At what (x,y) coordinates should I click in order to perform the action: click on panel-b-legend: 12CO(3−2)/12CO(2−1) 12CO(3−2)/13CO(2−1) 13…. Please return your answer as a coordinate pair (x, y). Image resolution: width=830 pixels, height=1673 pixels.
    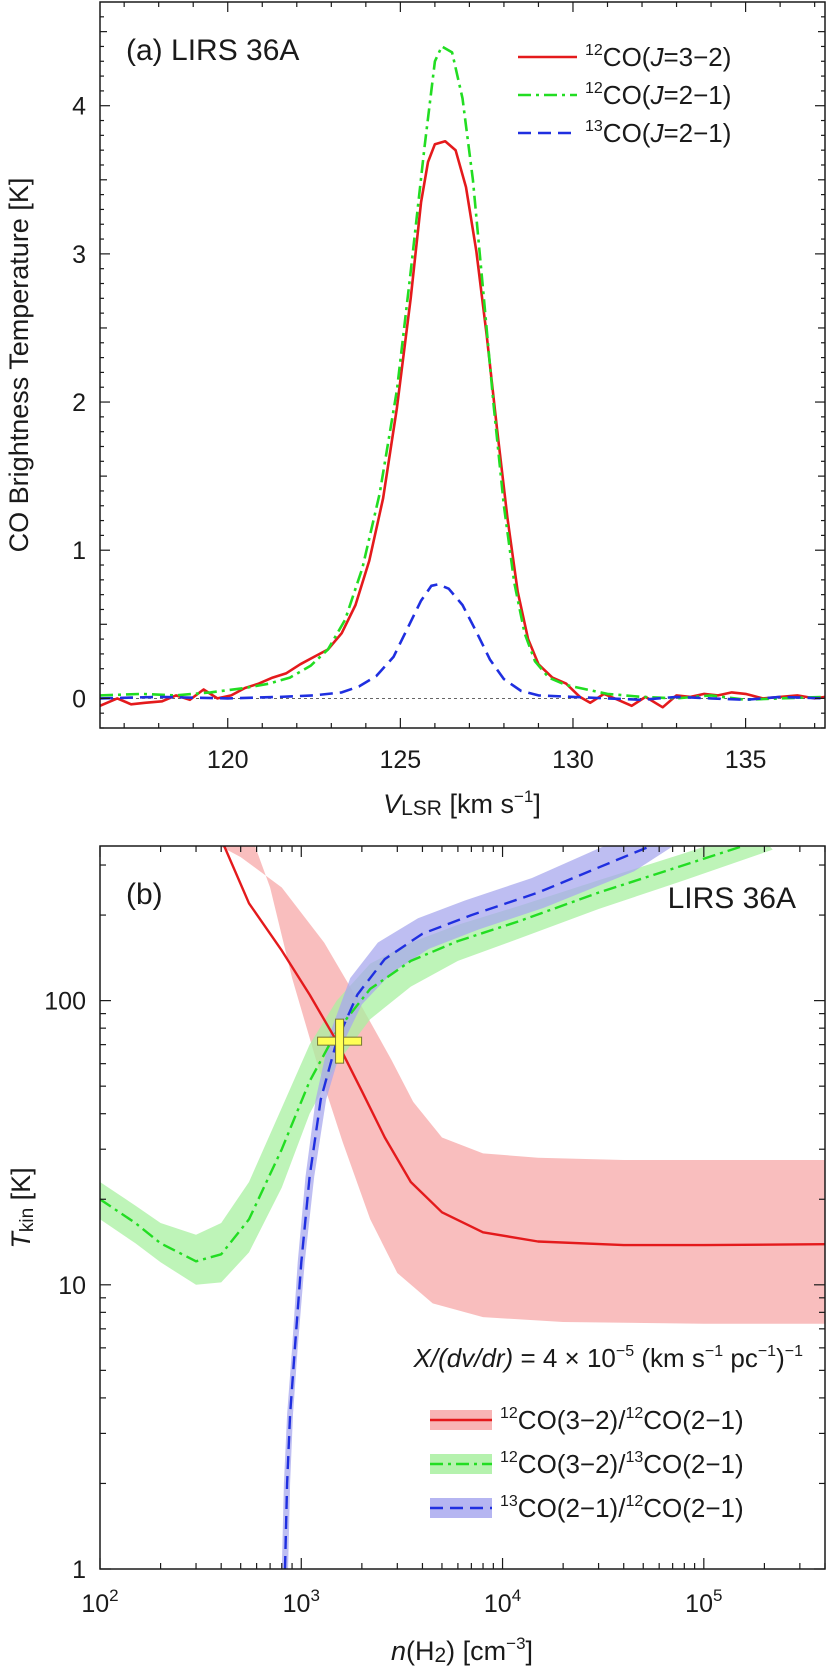
    Looking at the image, I should click on (587, 1464).